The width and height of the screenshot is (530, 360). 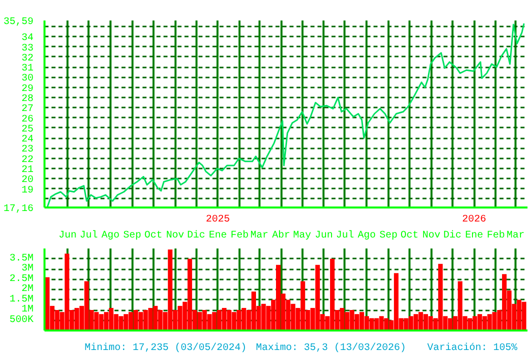 I want to click on text: 2025, so click(x=218, y=220).